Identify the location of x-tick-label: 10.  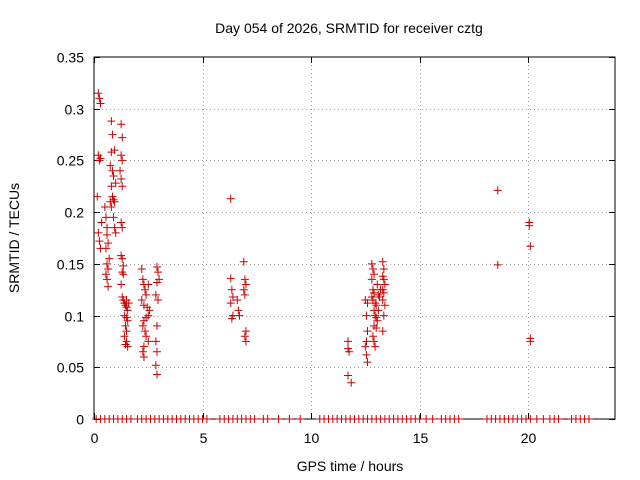
(312, 438).